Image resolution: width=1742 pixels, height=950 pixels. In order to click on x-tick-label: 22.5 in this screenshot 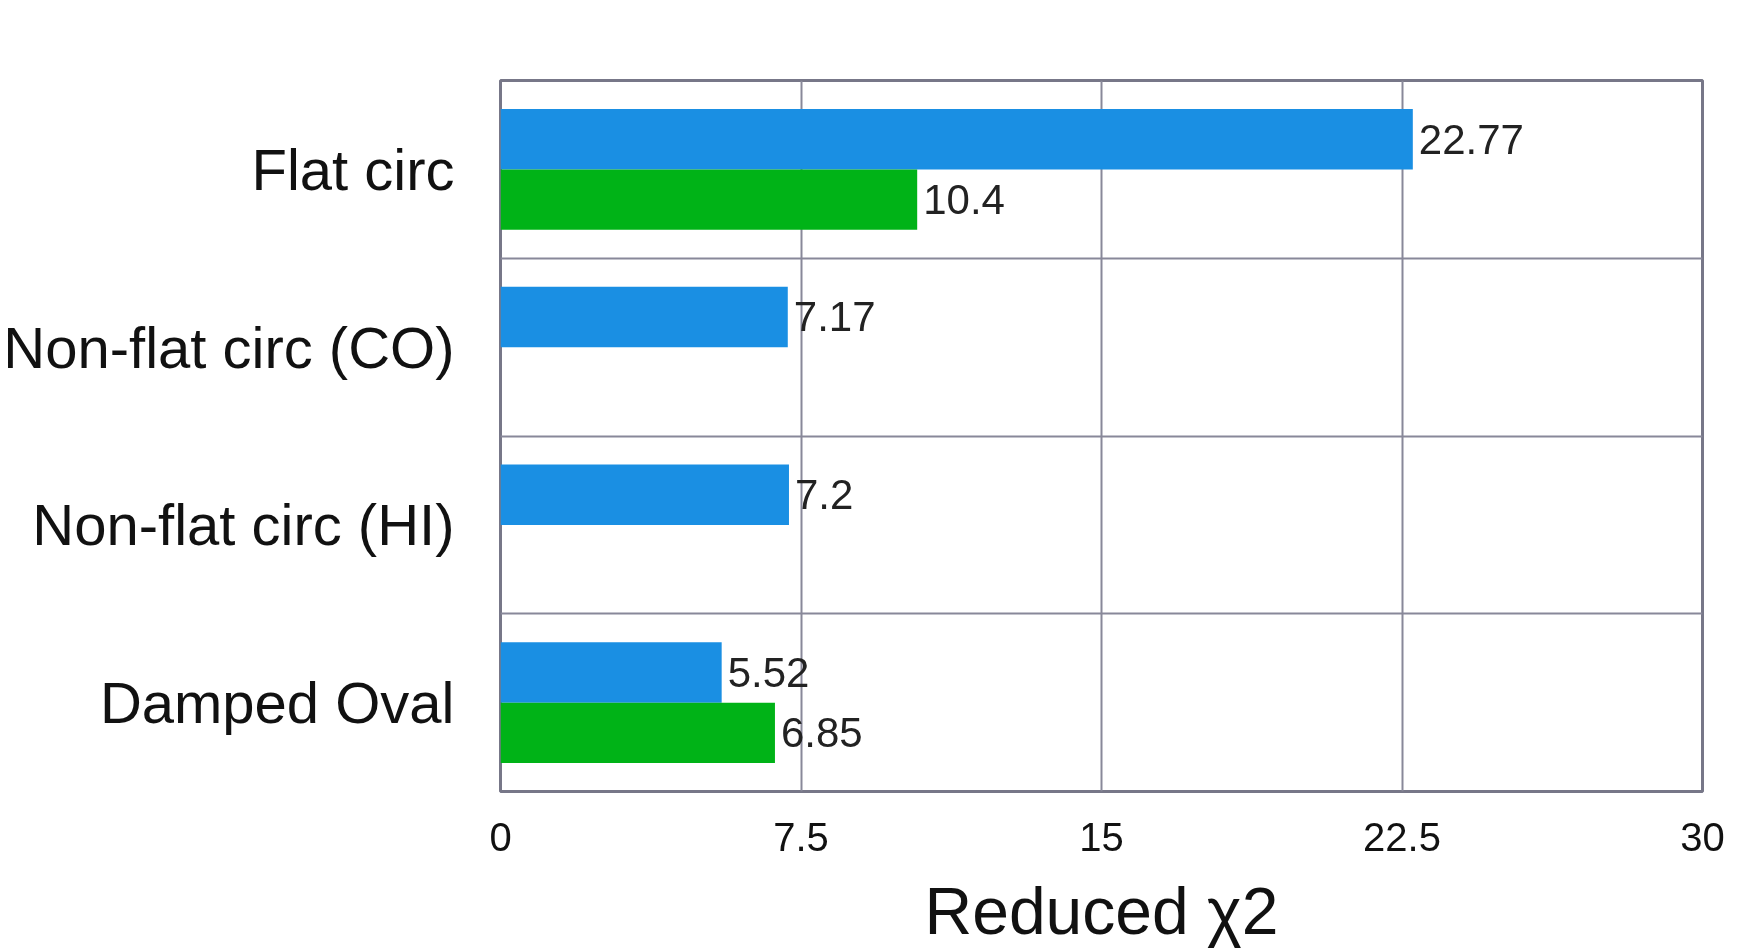, I will do `click(1402, 836)`.